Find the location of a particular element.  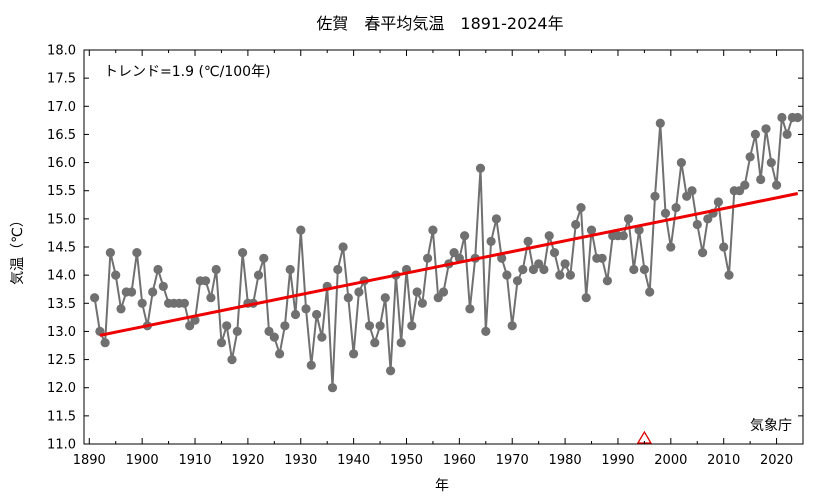

x-axis-label: 年 is located at coordinates (442, 486).